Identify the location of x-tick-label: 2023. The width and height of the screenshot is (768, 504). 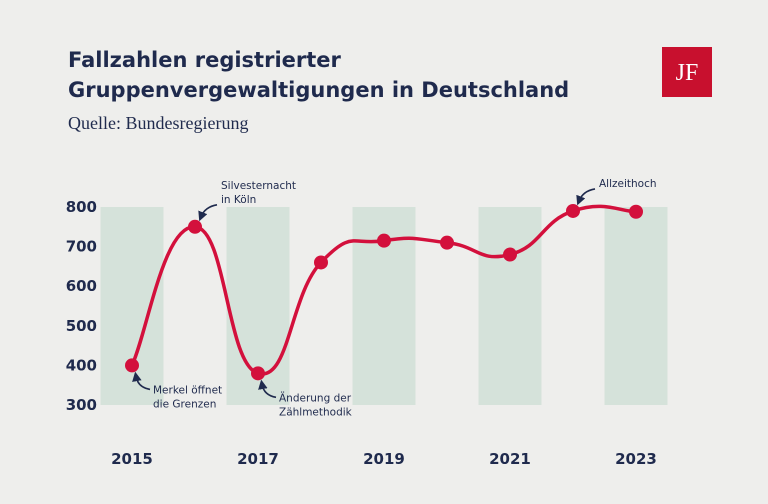
(636, 459).